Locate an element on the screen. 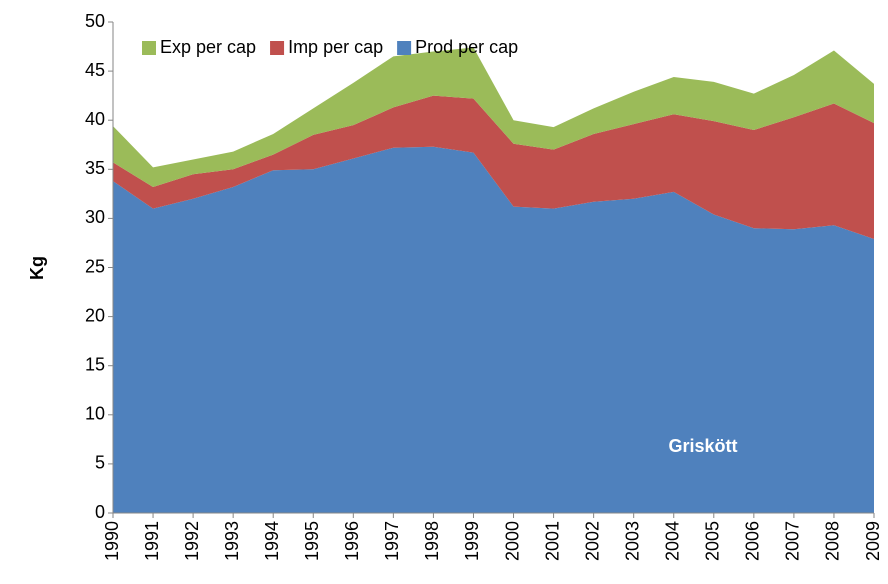 The image size is (888, 584). y-tick-label: 45 is located at coordinates (95, 70).